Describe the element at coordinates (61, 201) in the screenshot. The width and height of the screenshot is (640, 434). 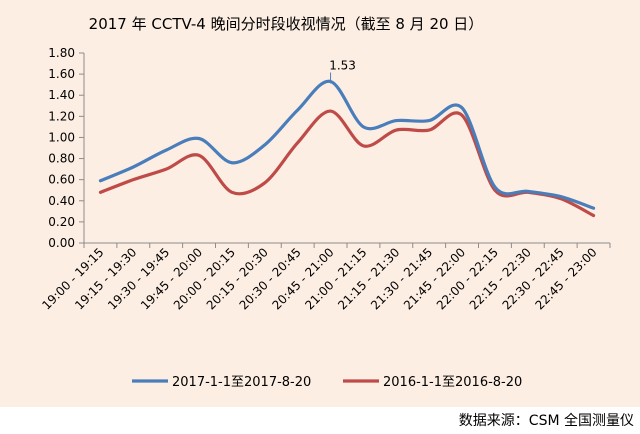
I see `y-tick-label: 0.40` at that location.